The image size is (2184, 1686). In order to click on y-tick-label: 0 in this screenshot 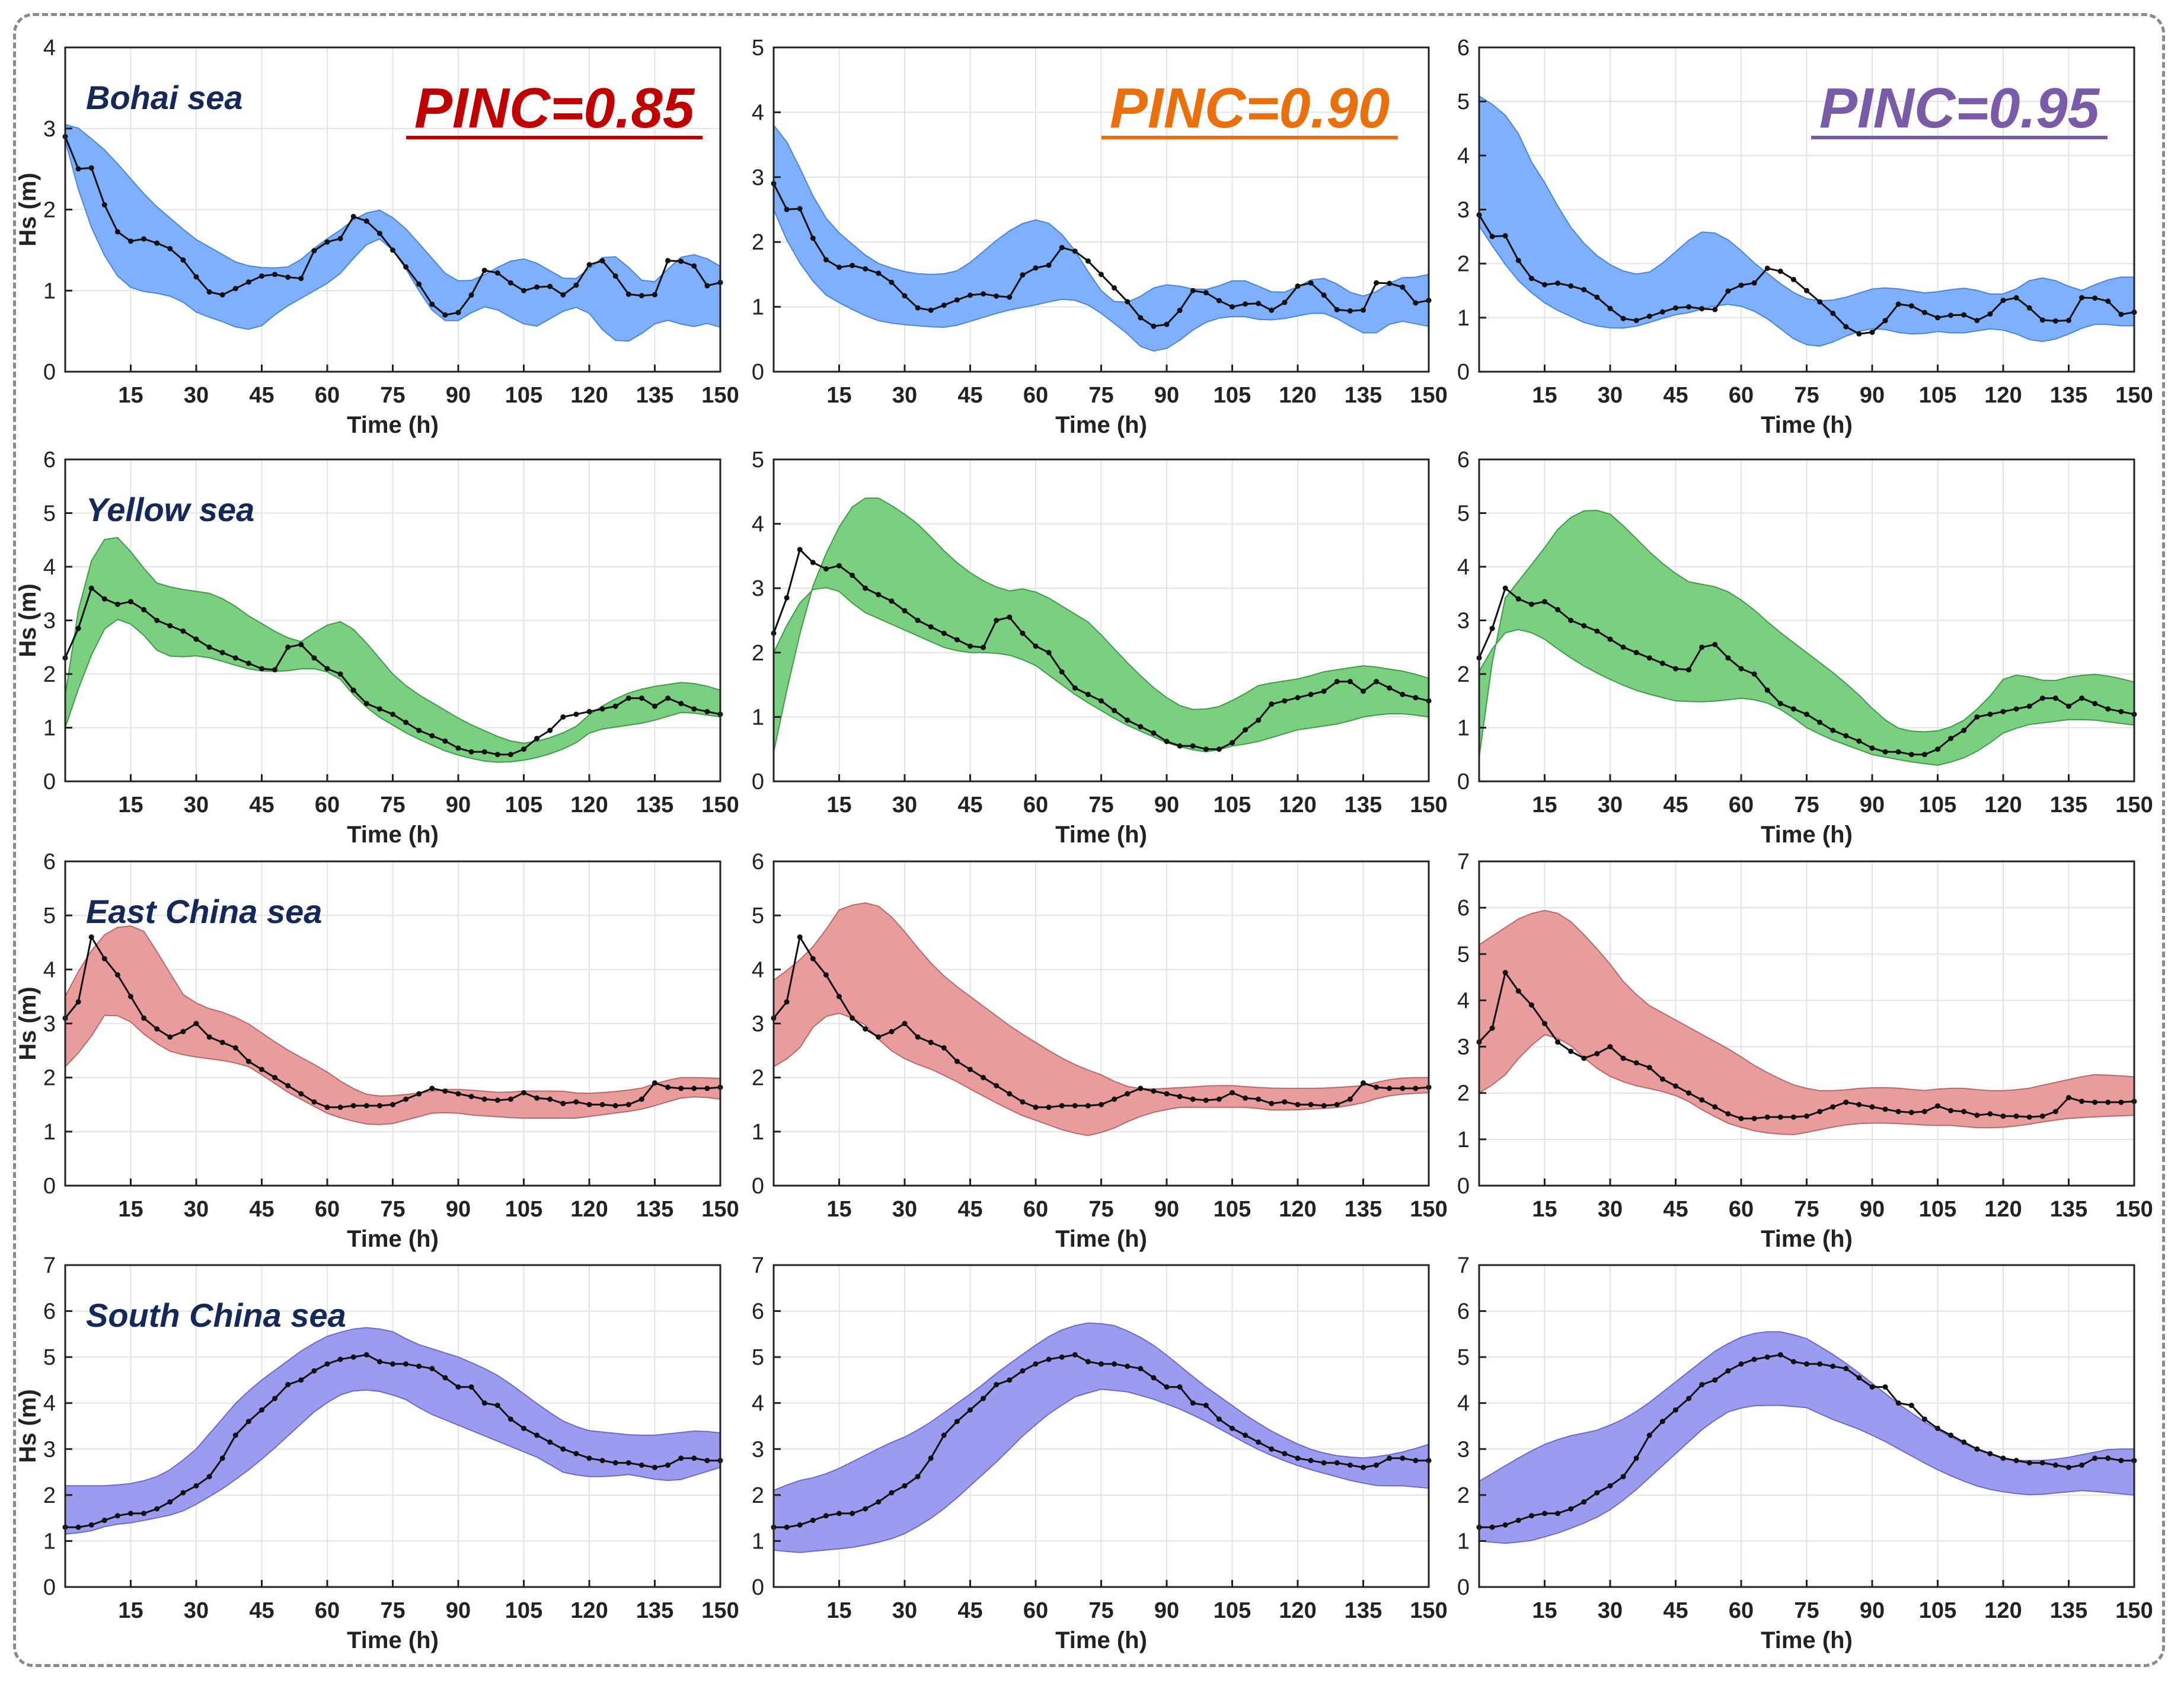, I will do `click(1464, 781)`.